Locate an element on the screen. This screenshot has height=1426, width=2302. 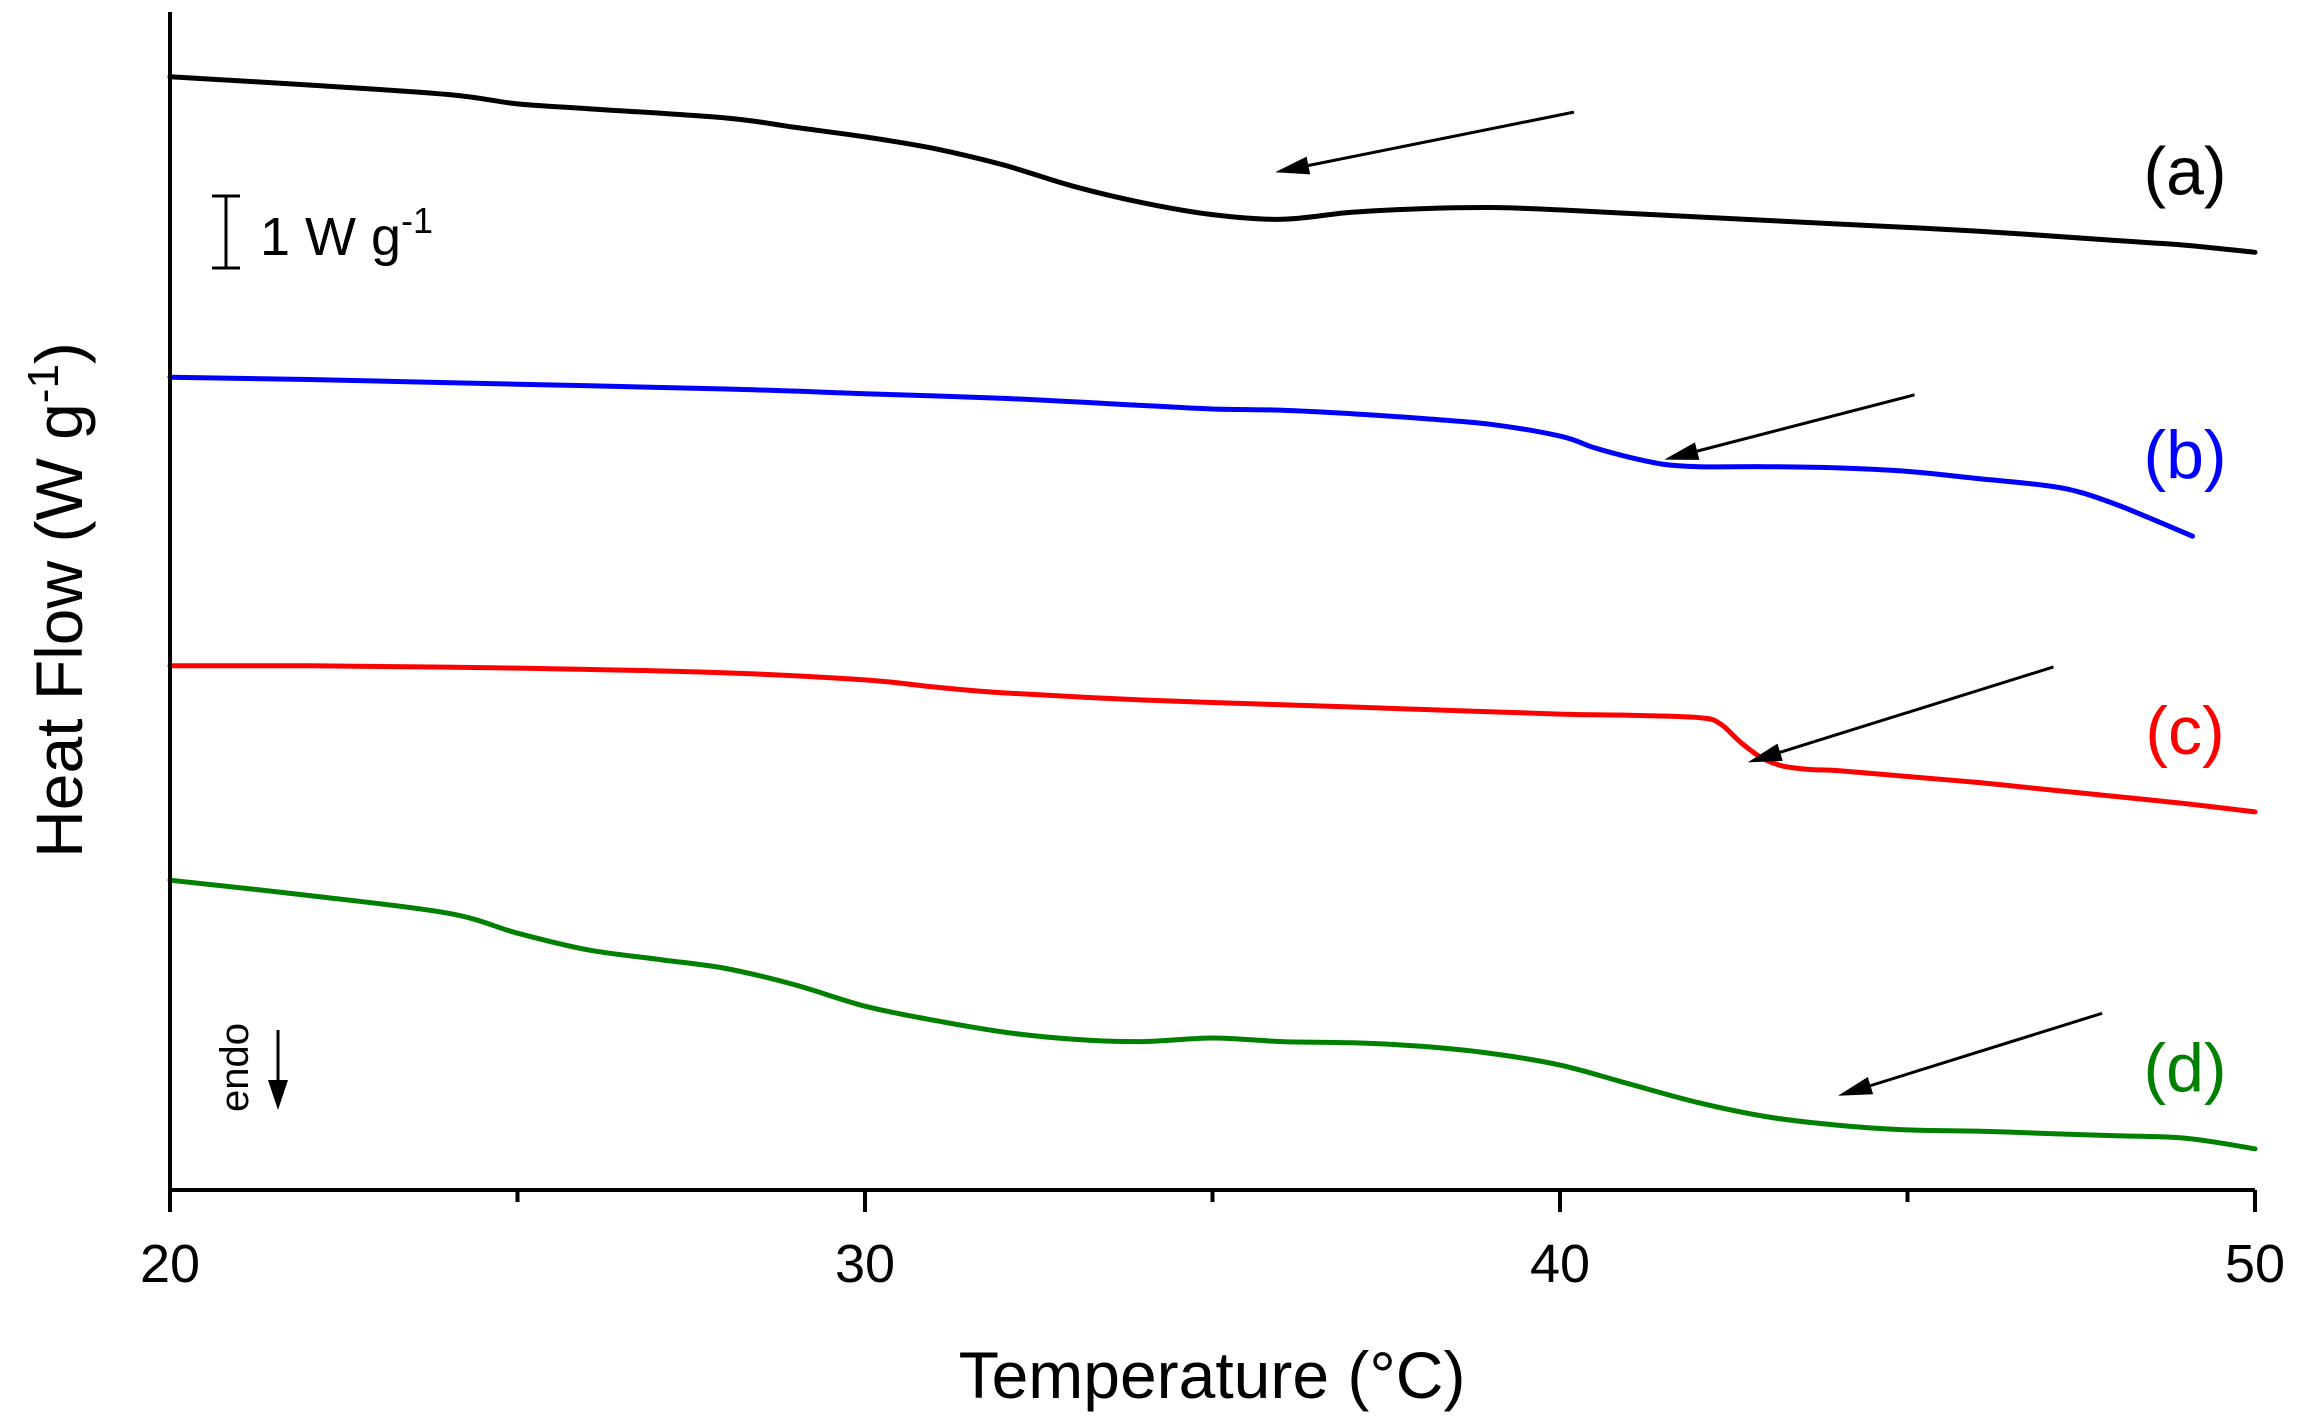
scale-bar-label-main: 1 W g is located at coordinates (330, 237).